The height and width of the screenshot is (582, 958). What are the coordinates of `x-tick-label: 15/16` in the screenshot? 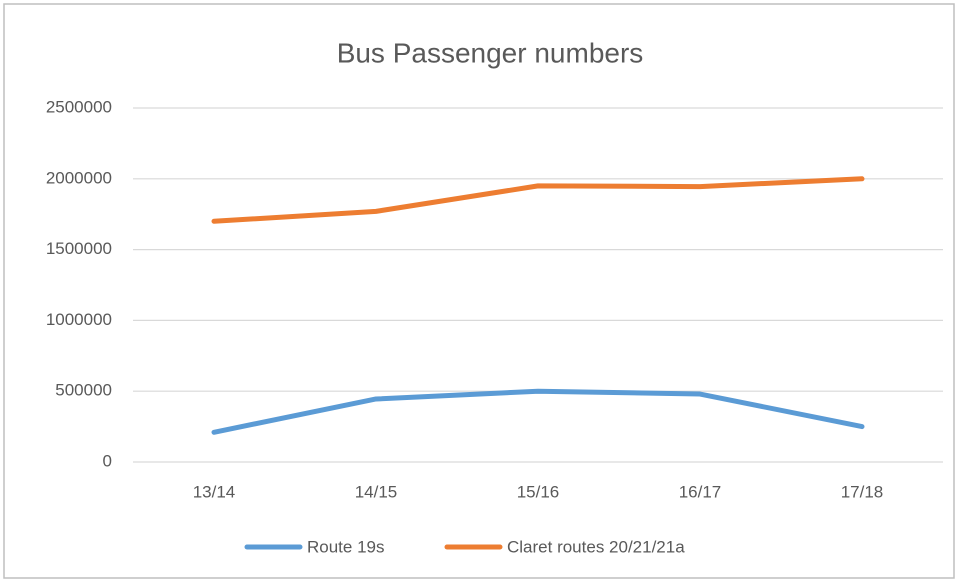 It's located at (538, 491).